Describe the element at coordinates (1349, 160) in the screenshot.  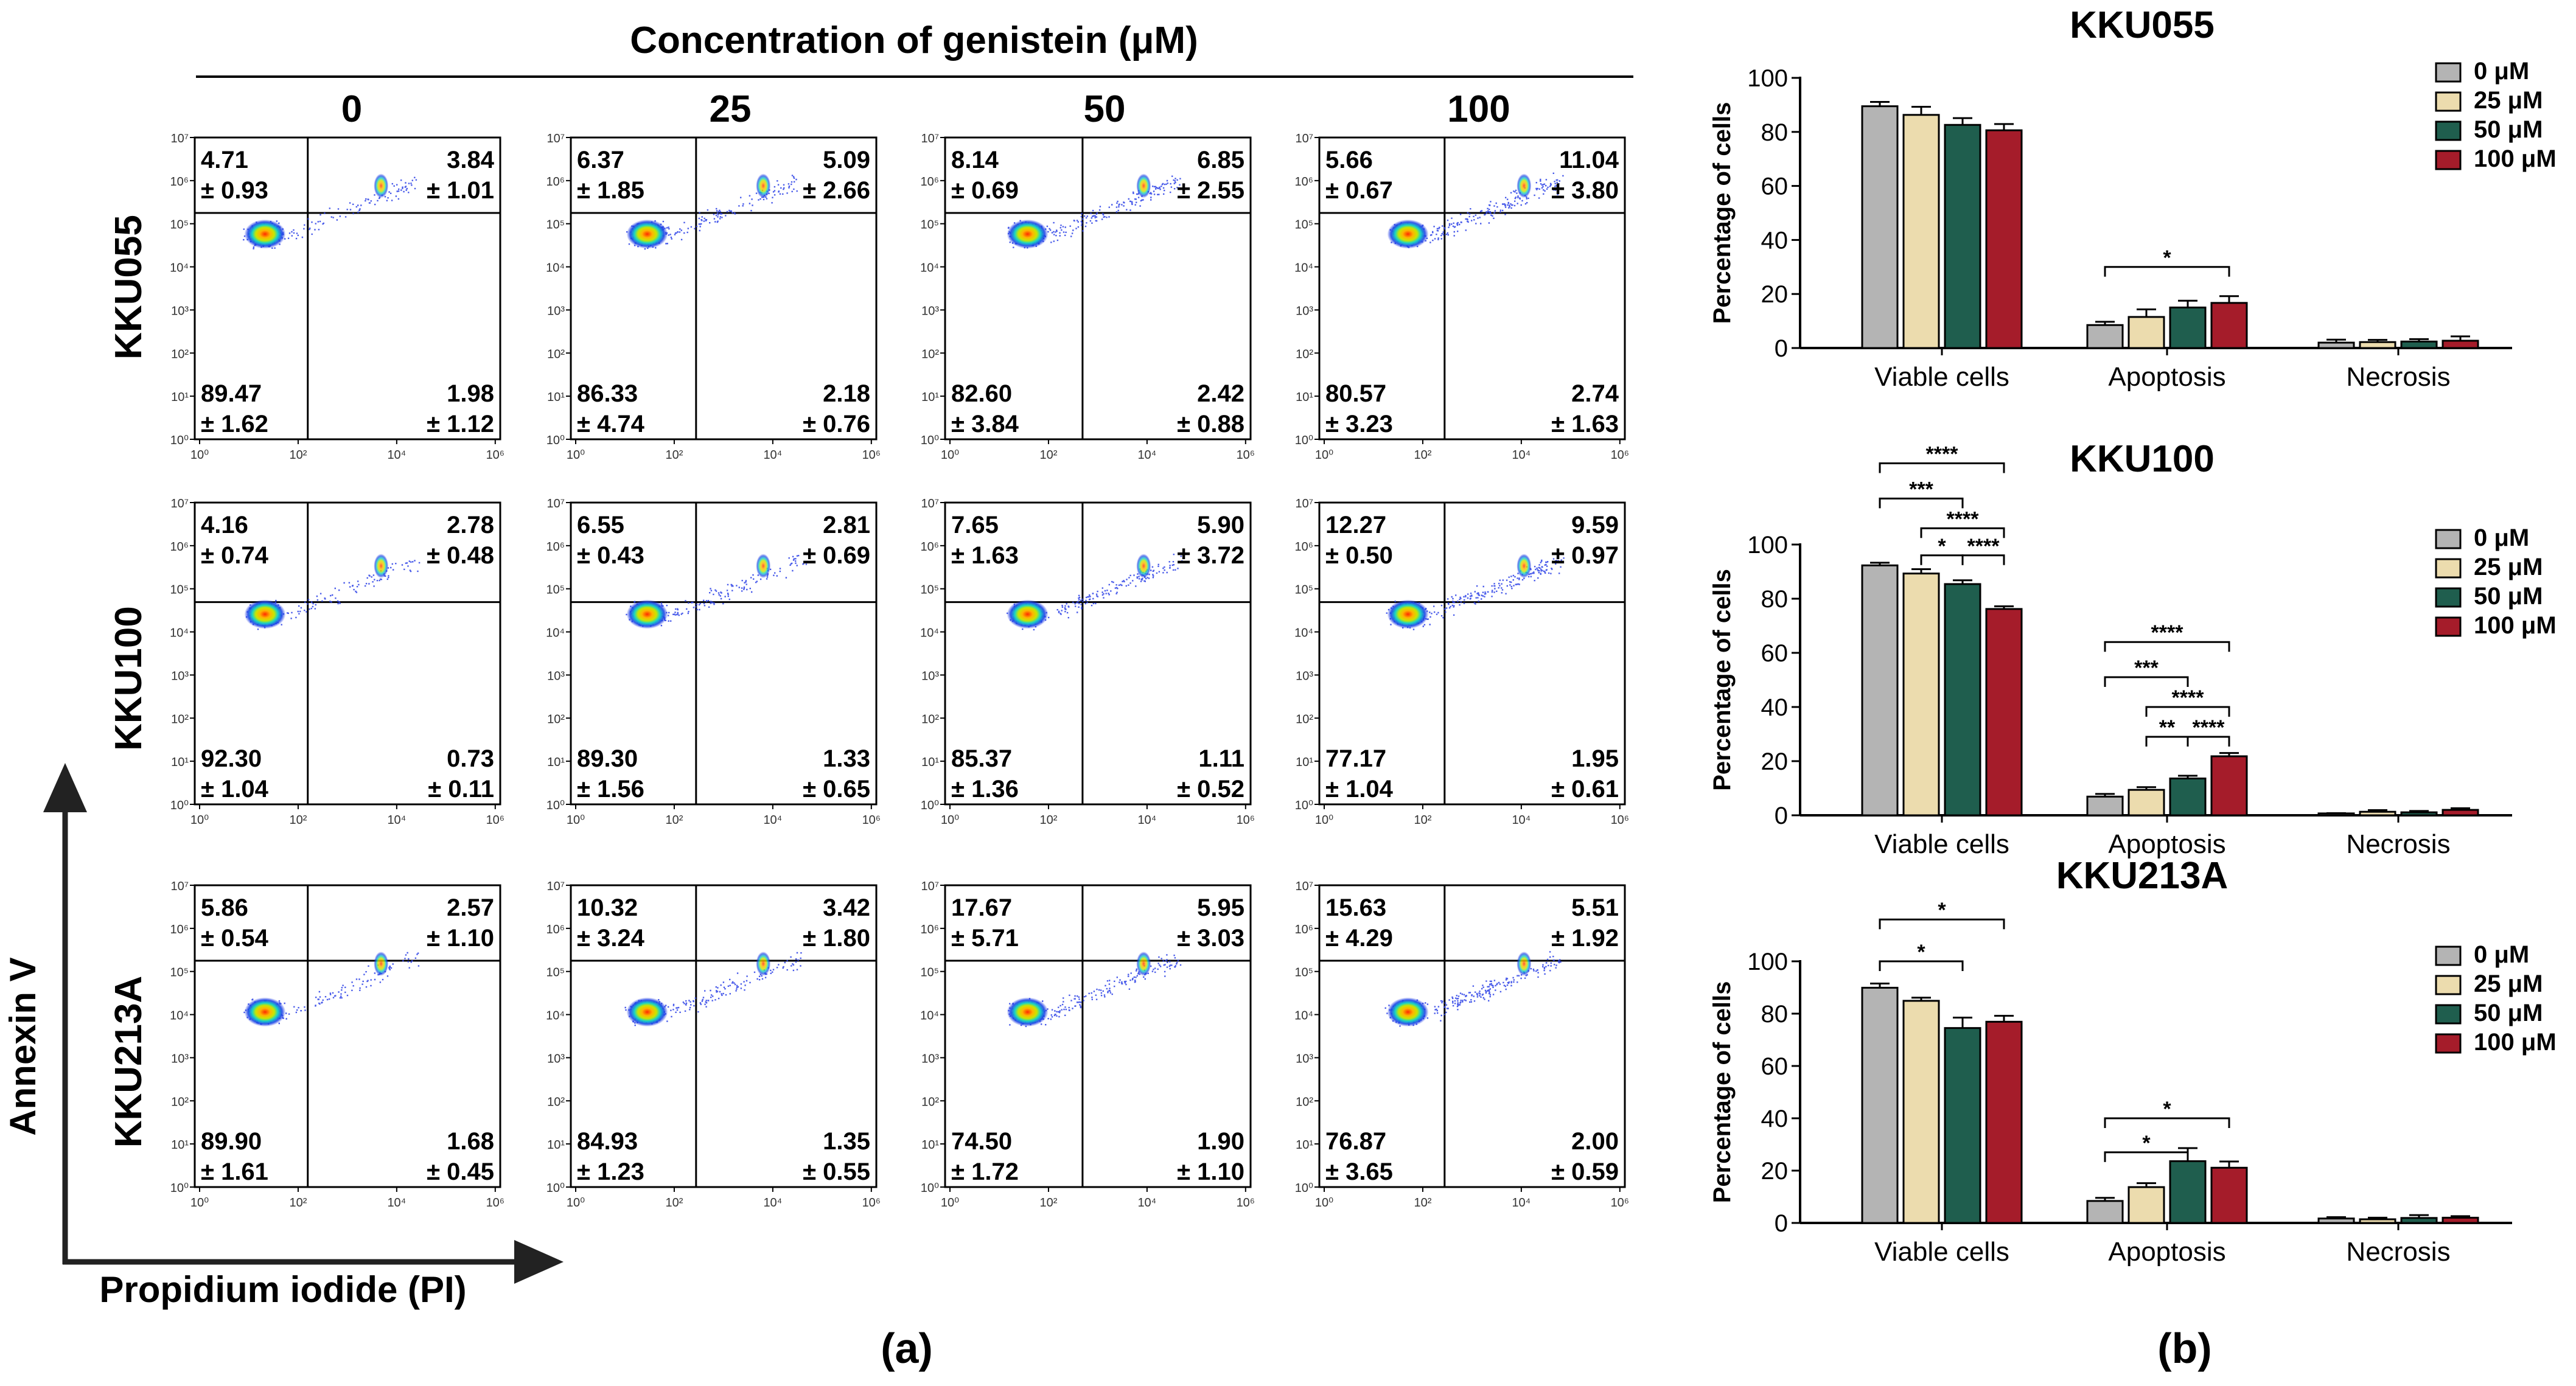
I see `quad-ul-value: 5.66` at that location.